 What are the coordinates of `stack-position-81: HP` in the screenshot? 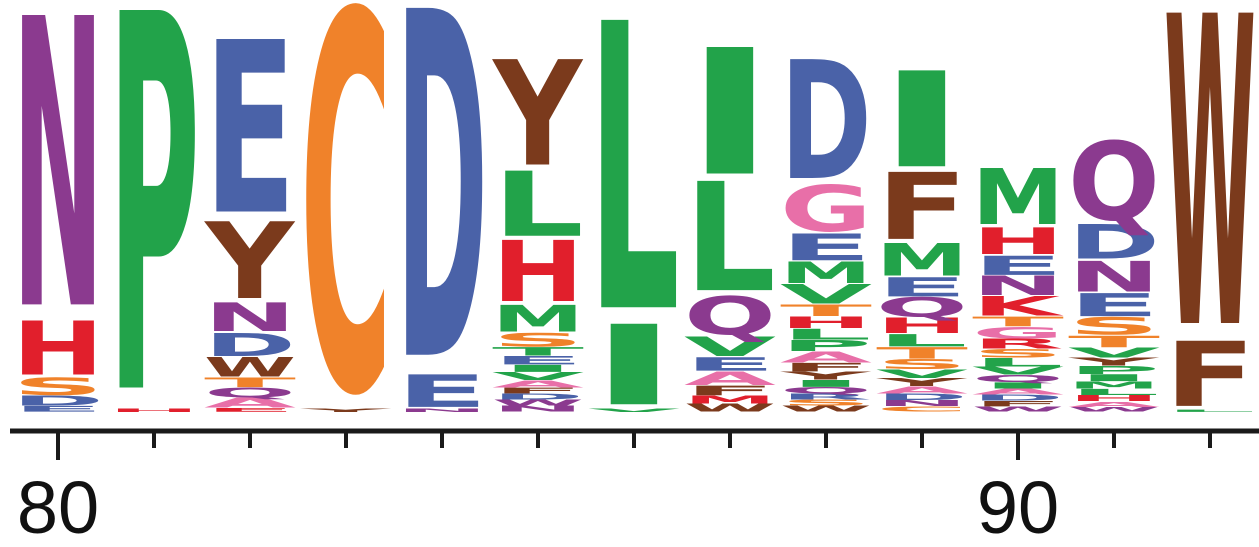 It's located at (154, 255).